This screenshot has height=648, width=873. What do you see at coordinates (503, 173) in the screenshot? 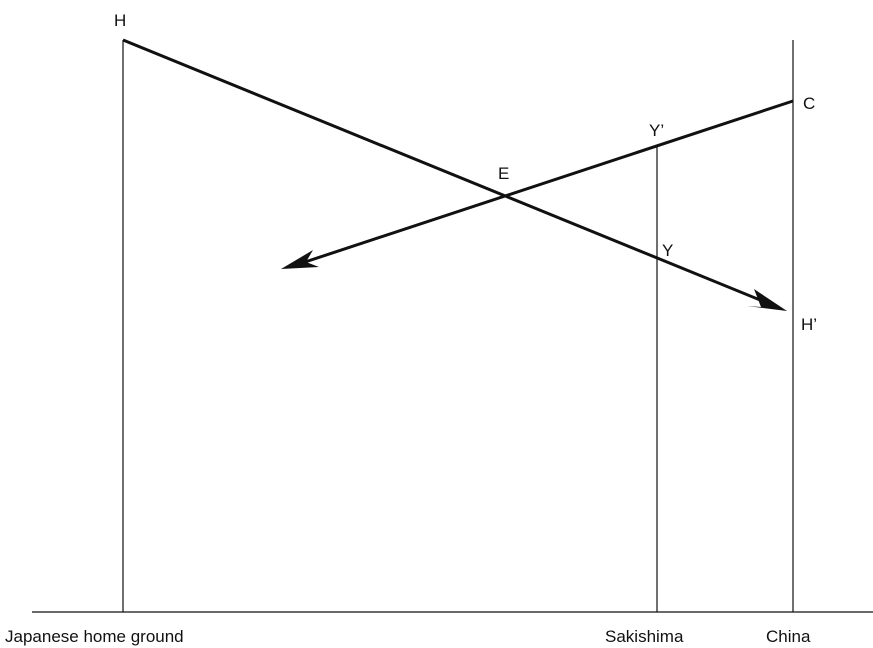
I see `label-e: E` at bounding box center [503, 173].